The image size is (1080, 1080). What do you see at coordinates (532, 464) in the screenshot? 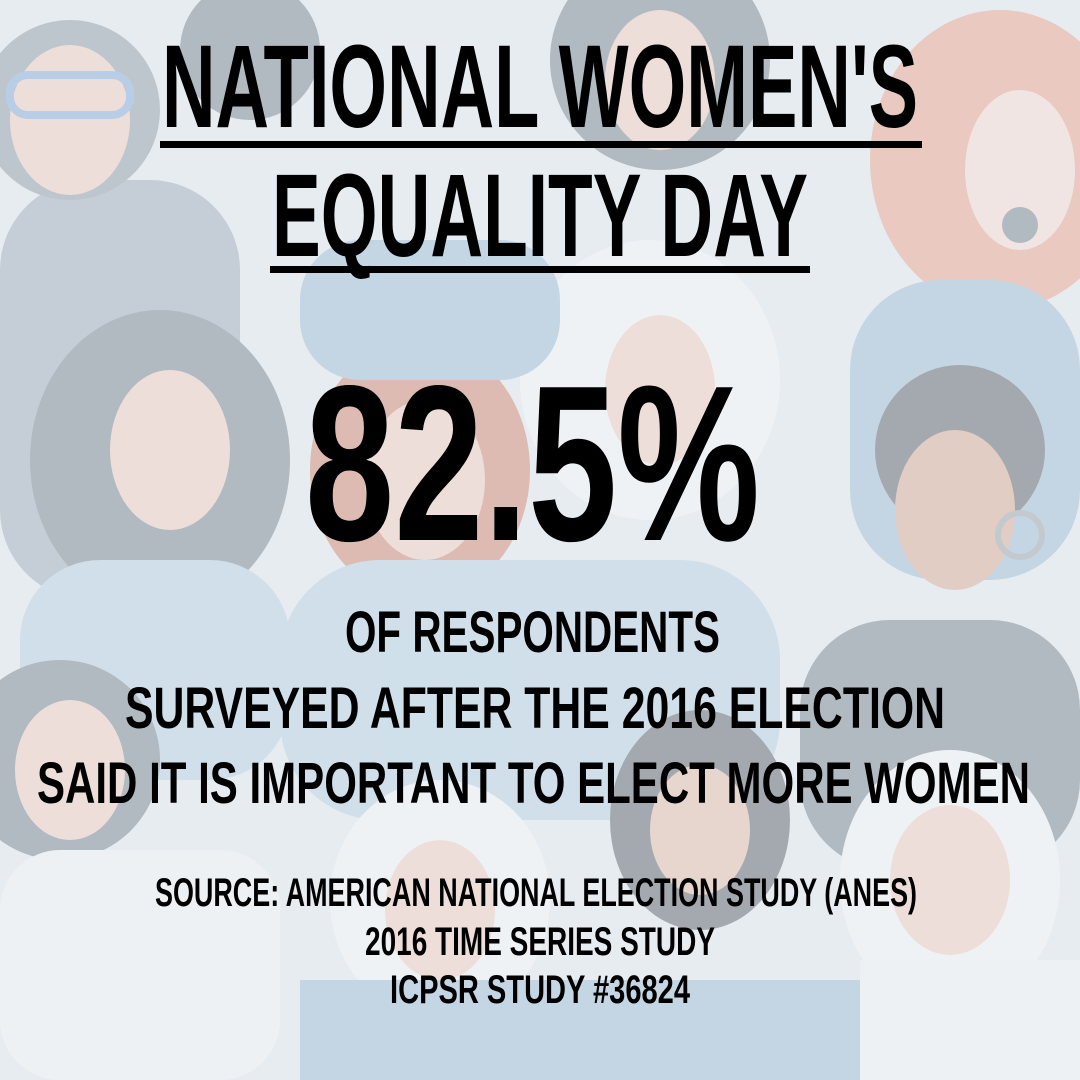
I see `statistic-value: 82.5%` at bounding box center [532, 464].